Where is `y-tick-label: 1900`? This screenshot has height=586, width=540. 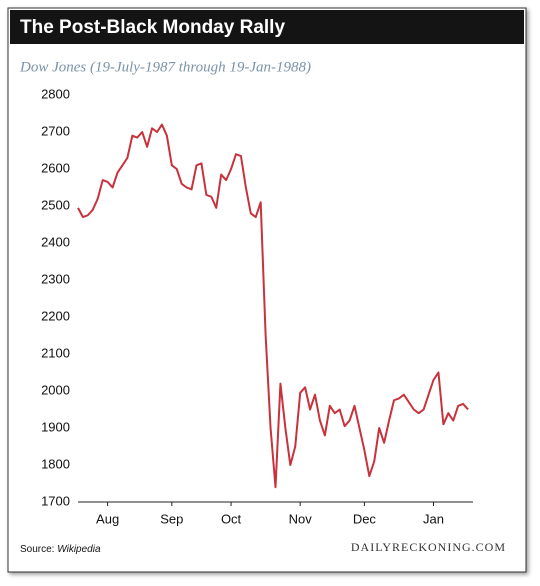 y-tick-label: 1900 is located at coordinates (55, 426).